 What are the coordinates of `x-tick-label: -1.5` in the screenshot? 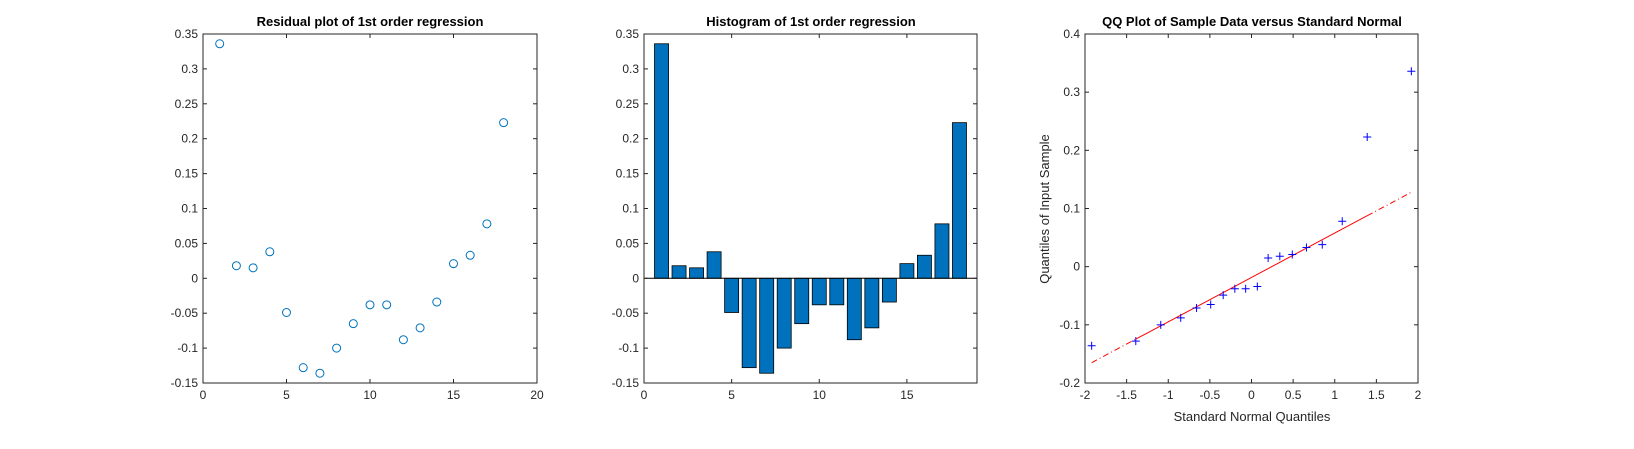 It's located at (1126, 395).